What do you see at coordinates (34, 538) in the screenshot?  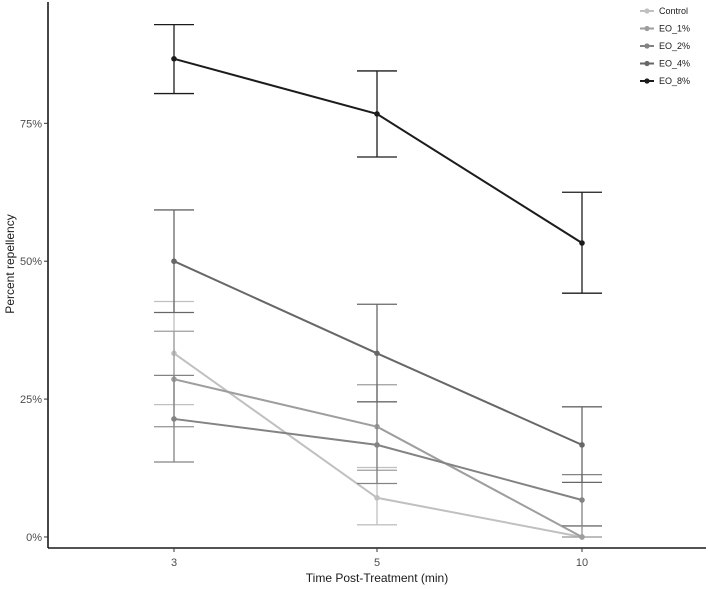 I see `y-tick-label: 0%` at bounding box center [34, 538].